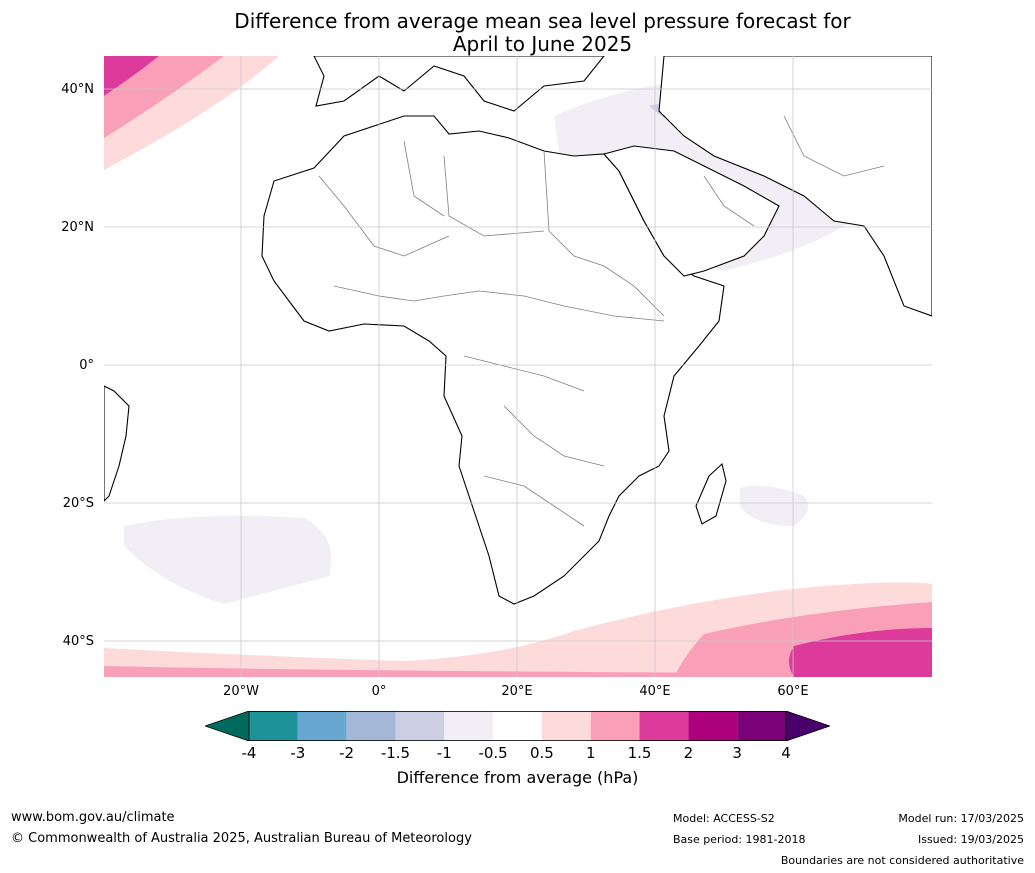  What do you see at coordinates (724, 818) in the screenshot?
I see `footer-model: Model: ACCESS-S2` at bounding box center [724, 818].